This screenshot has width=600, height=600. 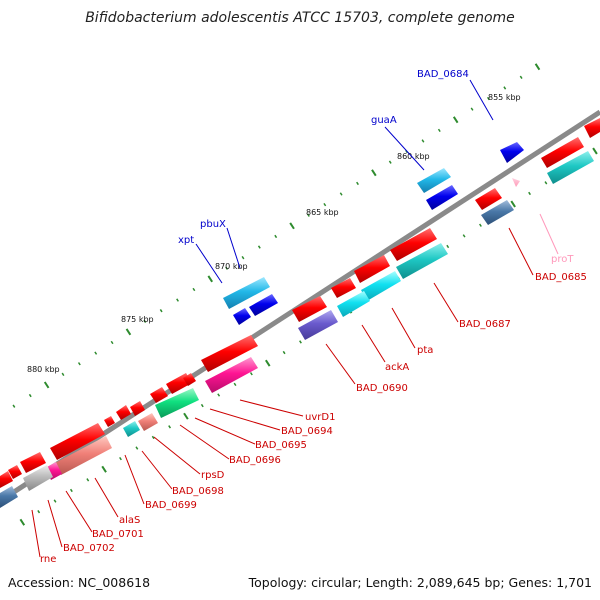 I want to click on gene-bad0684-arrow, so click(x=512, y=152).